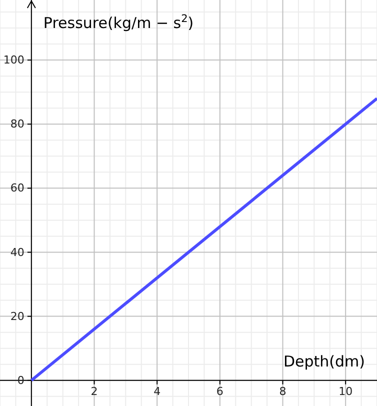  I want to click on y-tick-label: 60, so click(17, 188).